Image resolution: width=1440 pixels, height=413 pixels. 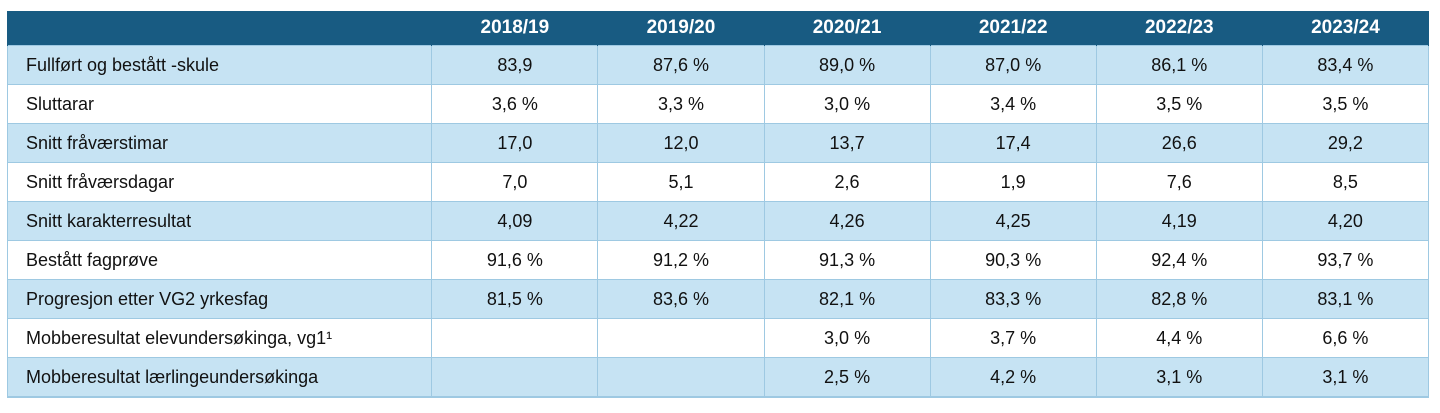 I want to click on table-cell: 4,25, so click(x=1013, y=221).